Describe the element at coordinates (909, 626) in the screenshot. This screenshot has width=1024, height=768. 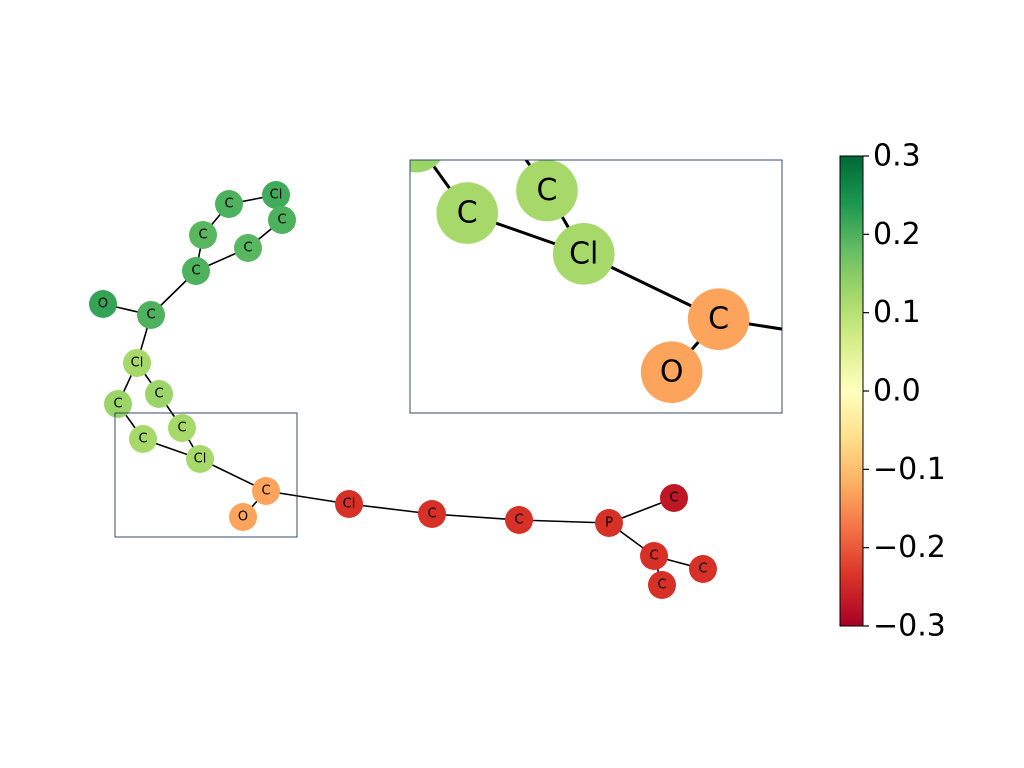
I see `colorbar-tick-label-6: −0.3` at that location.